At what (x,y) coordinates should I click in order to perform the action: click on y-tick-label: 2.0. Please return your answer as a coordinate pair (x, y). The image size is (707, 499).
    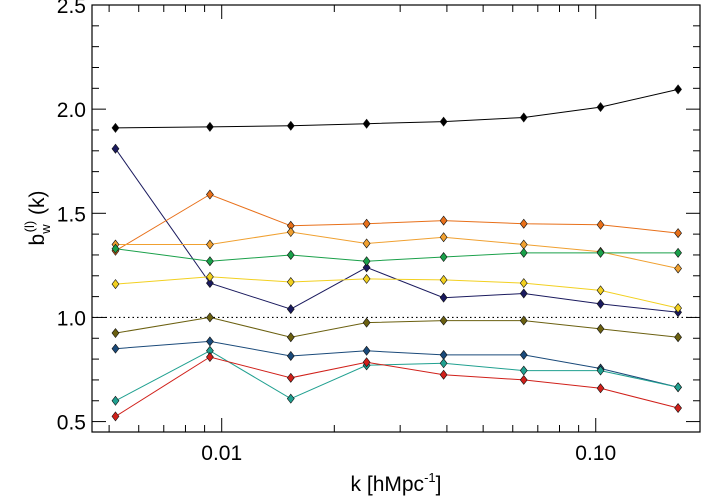
    Looking at the image, I should click on (71, 110).